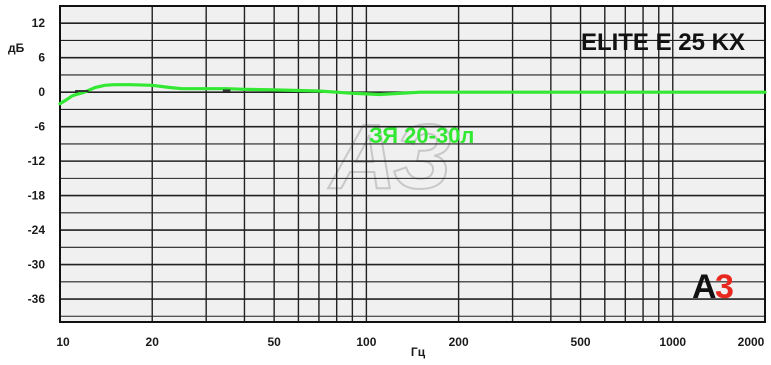 This screenshot has width=771, height=365. I want to click on y-tick-label: 12, so click(39, 23).